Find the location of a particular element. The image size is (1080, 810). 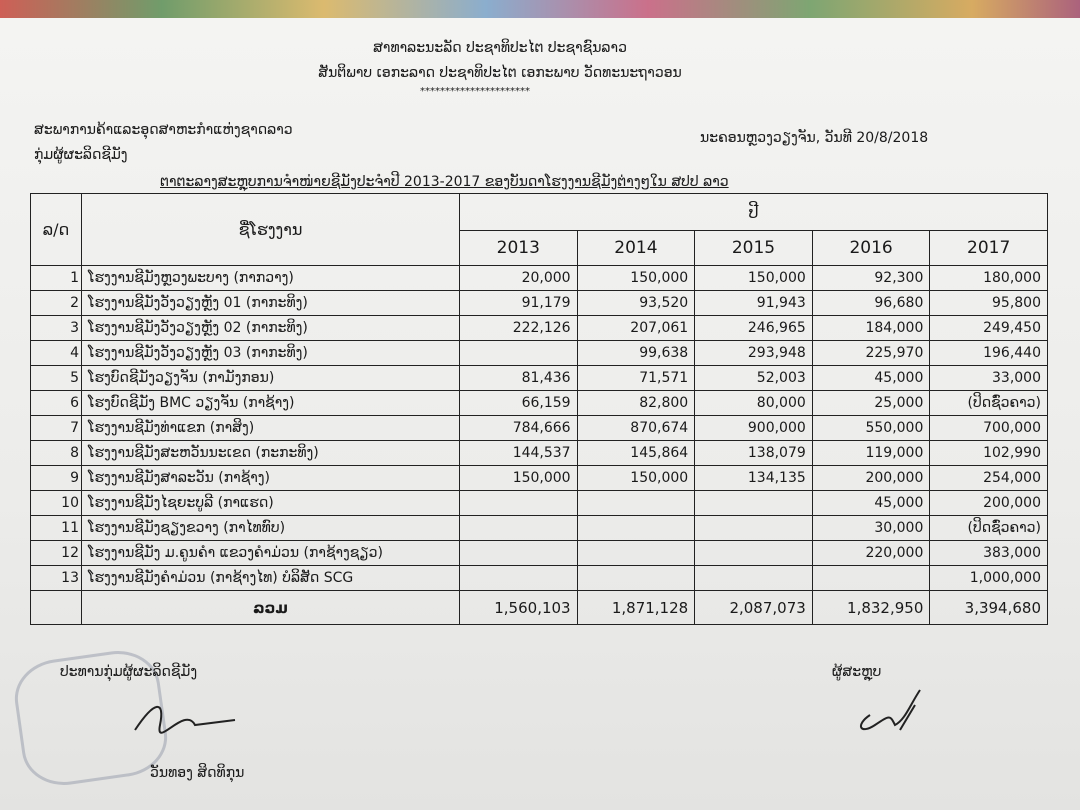

total-2017: 3,394,680 is located at coordinates (988, 607).